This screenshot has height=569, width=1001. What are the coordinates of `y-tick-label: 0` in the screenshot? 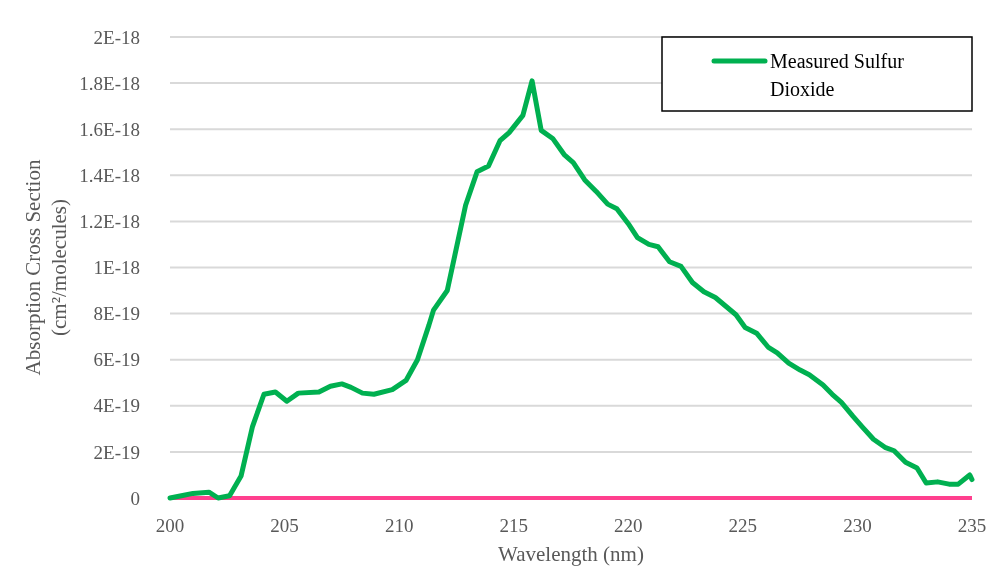 It's located at (135, 498).